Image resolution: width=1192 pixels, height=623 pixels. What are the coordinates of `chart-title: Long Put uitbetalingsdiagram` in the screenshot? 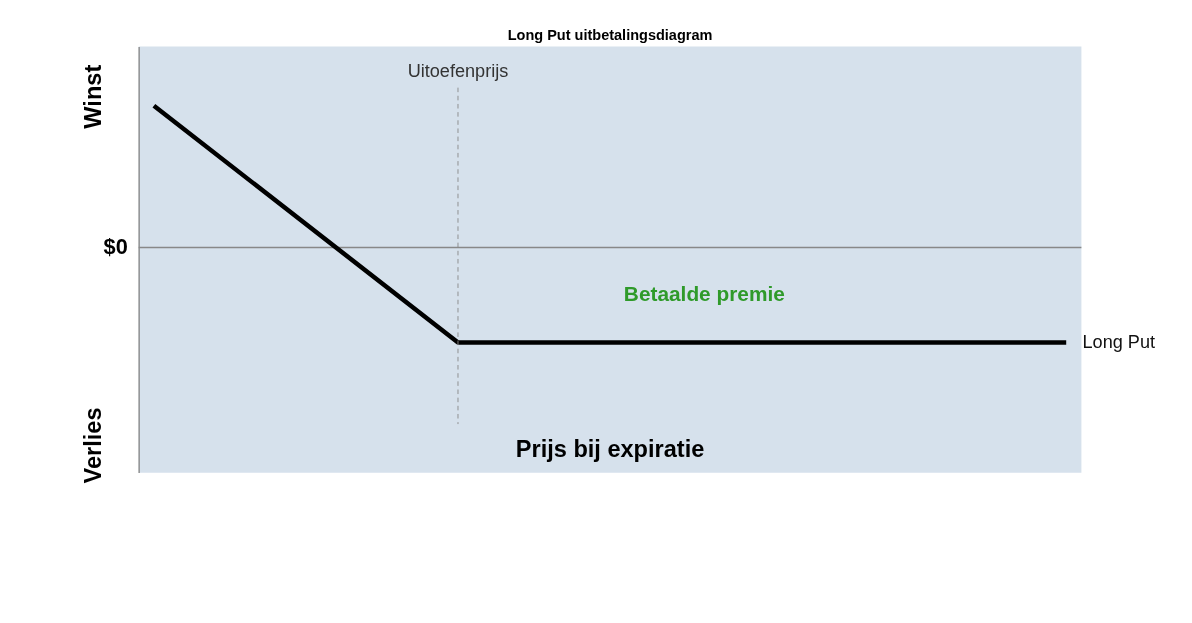 It's located at (610, 35).